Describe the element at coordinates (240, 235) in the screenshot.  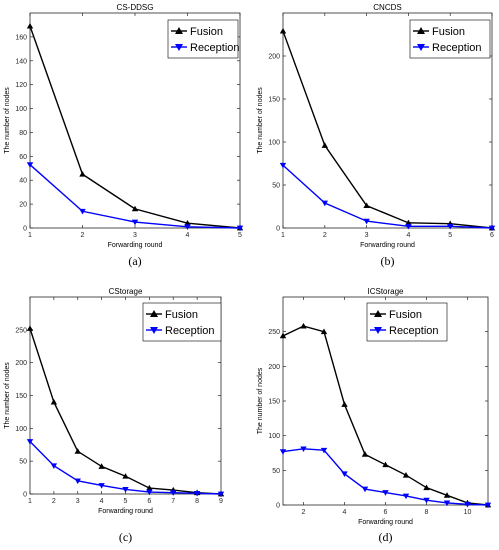
I see `x-tick-label: 5` at that location.